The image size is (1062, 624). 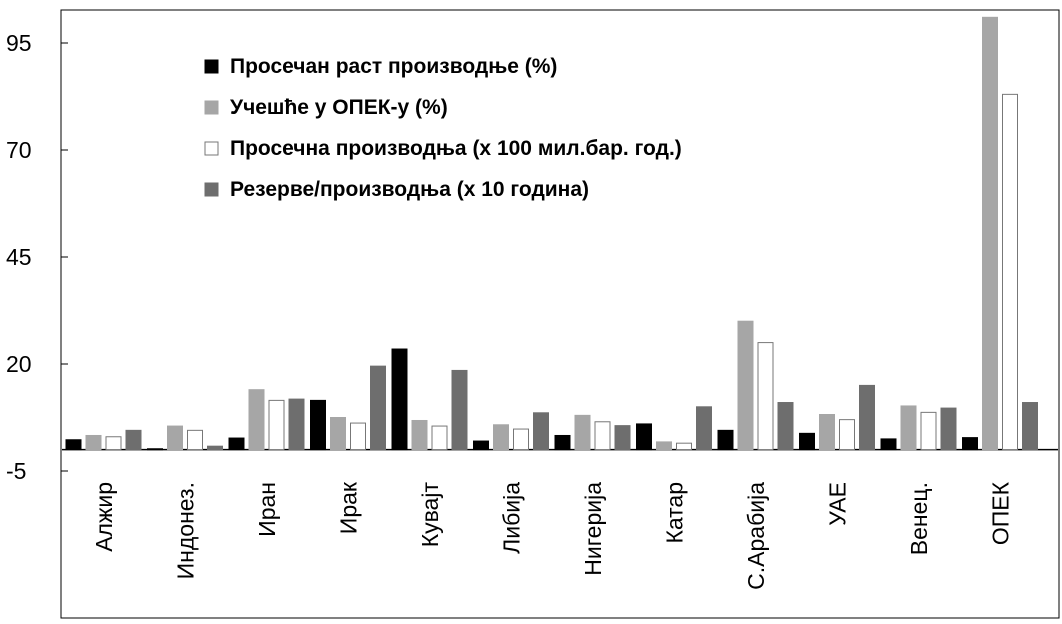 What do you see at coordinates (19, 150) in the screenshot?
I see `y-tick-label: 70` at bounding box center [19, 150].